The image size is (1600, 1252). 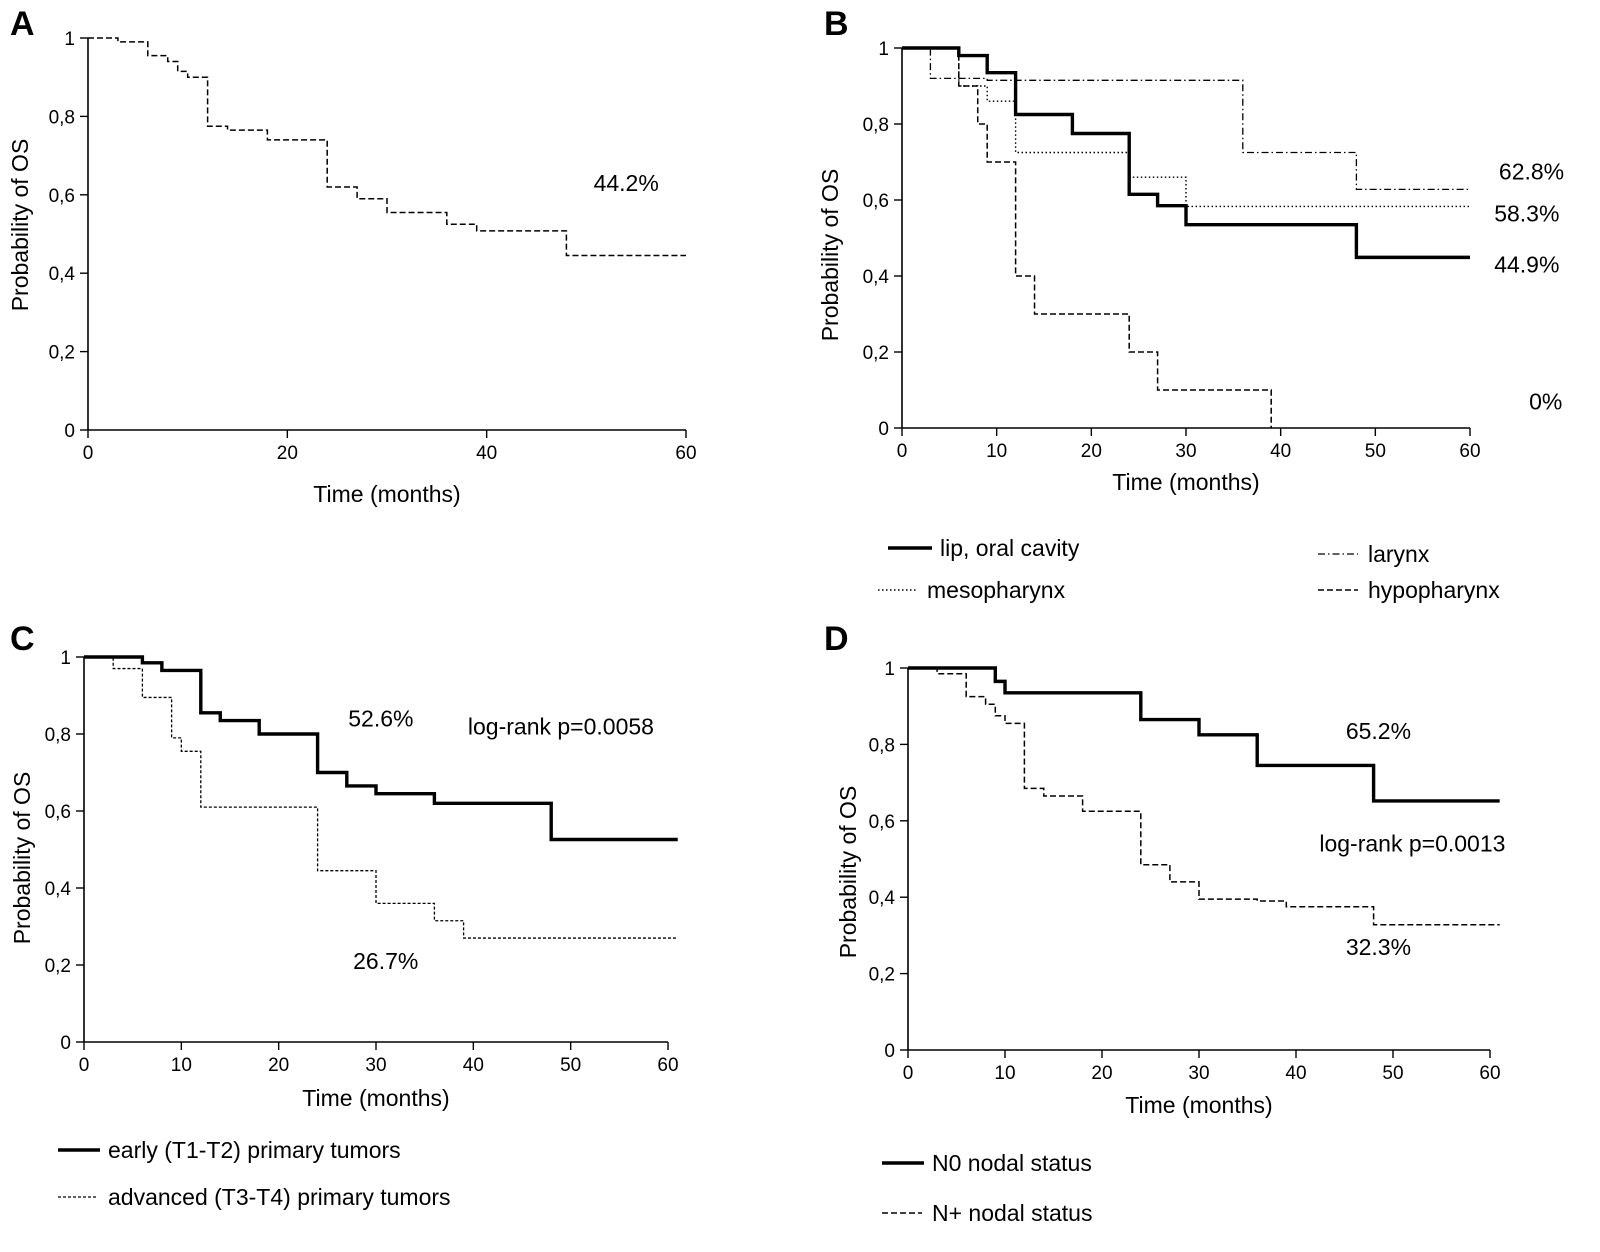 What do you see at coordinates (62, 353) in the screenshot?
I see `chart-a-y-tick-label: 0,2` at bounding box center [62, 353].